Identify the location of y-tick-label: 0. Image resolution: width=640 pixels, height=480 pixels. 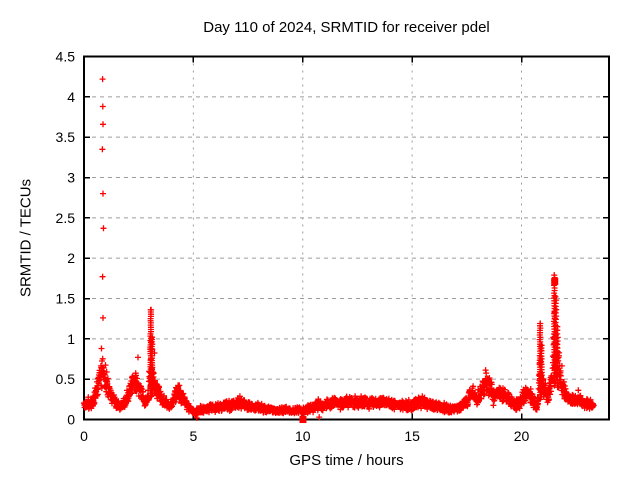
(71, 420).